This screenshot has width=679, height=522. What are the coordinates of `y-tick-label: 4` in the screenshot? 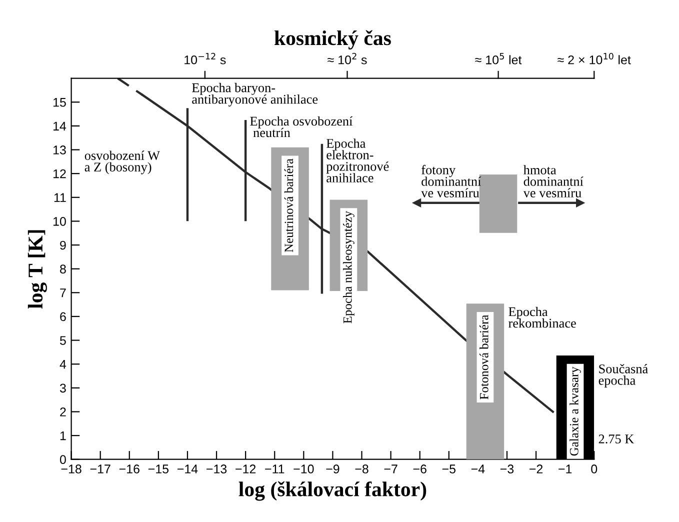 It's located at (63, 364).